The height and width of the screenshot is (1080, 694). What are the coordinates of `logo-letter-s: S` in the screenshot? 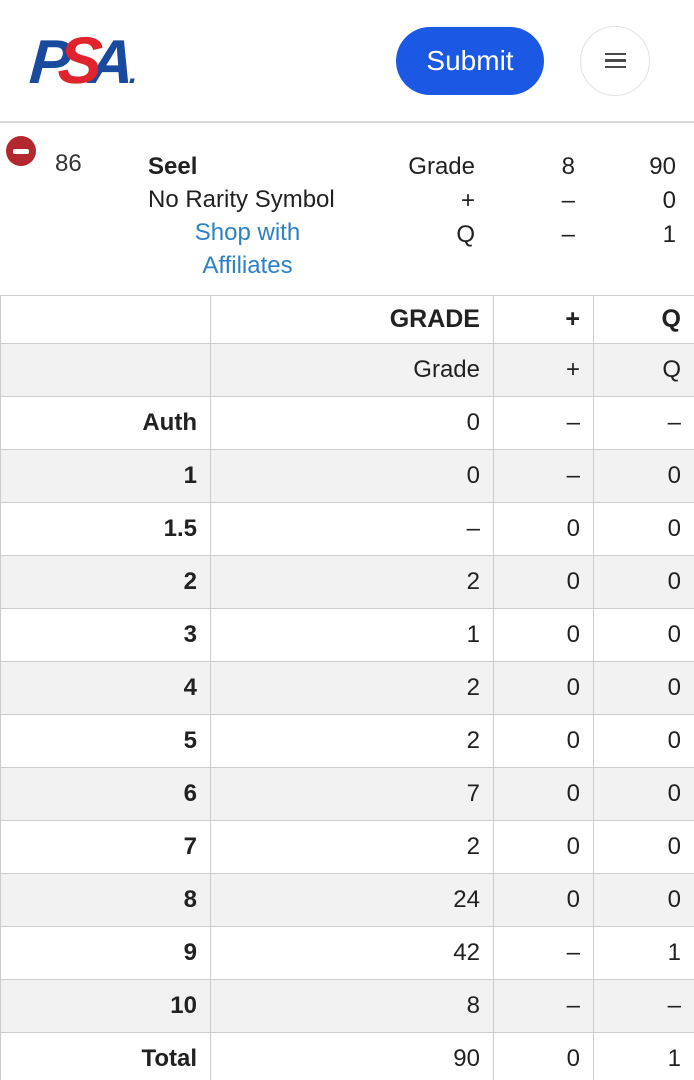 It's located at (79, 60).